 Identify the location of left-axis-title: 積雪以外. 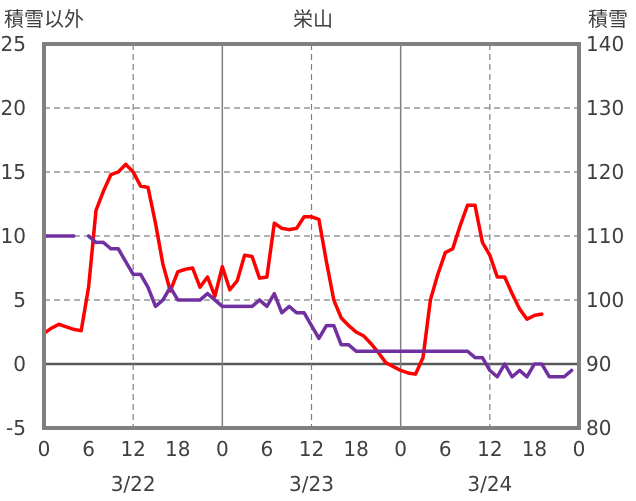
(44, 19).